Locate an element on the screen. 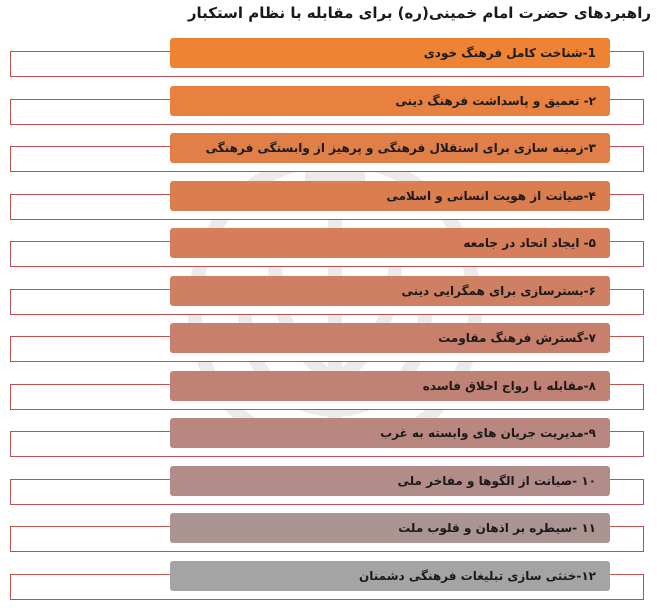 The height and width of the screenshot is (615, 657). list-item: ۴-صیانت از هویت انسانی و اسلامی is located at coordinates (328, 201).